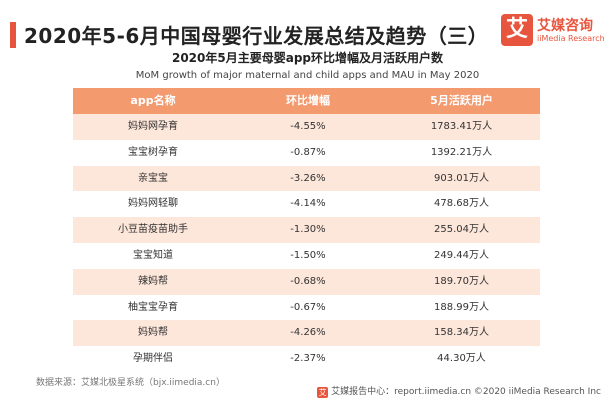 The height and width of the screenshot is (400, 615). Describe the element at coordinates (307, 58) in the screenshot. I see `table-title-cn: 2020年5月主要母婴app环比增幅及月活跃用户数` at that location.